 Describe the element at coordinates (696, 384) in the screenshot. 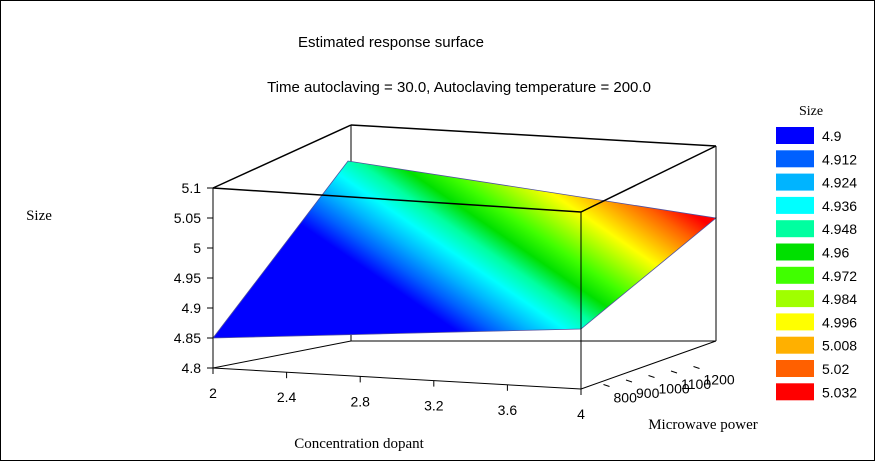

I see `y-tick-label: 1100` at that location.